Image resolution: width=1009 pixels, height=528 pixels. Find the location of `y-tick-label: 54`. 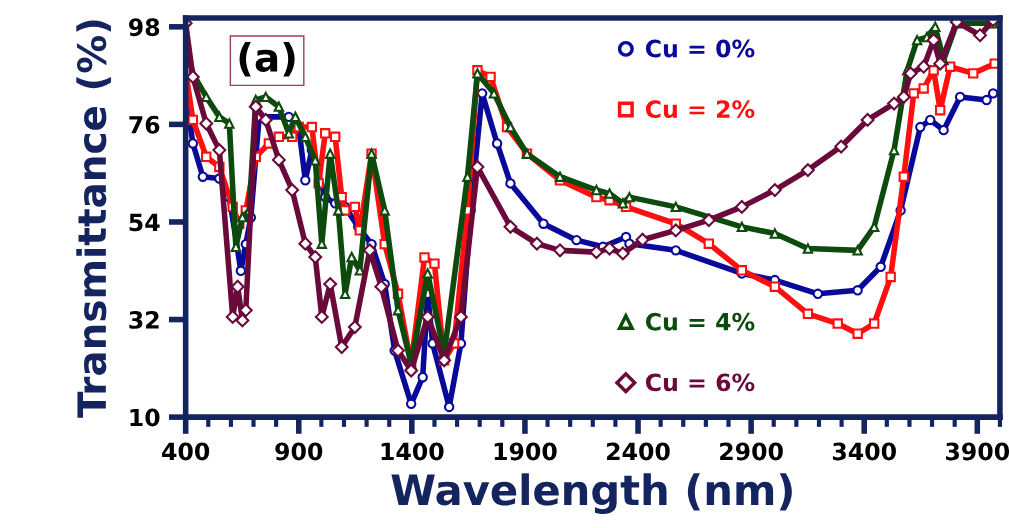

y-tick-label: 54 is located at coordinates (144, 222).